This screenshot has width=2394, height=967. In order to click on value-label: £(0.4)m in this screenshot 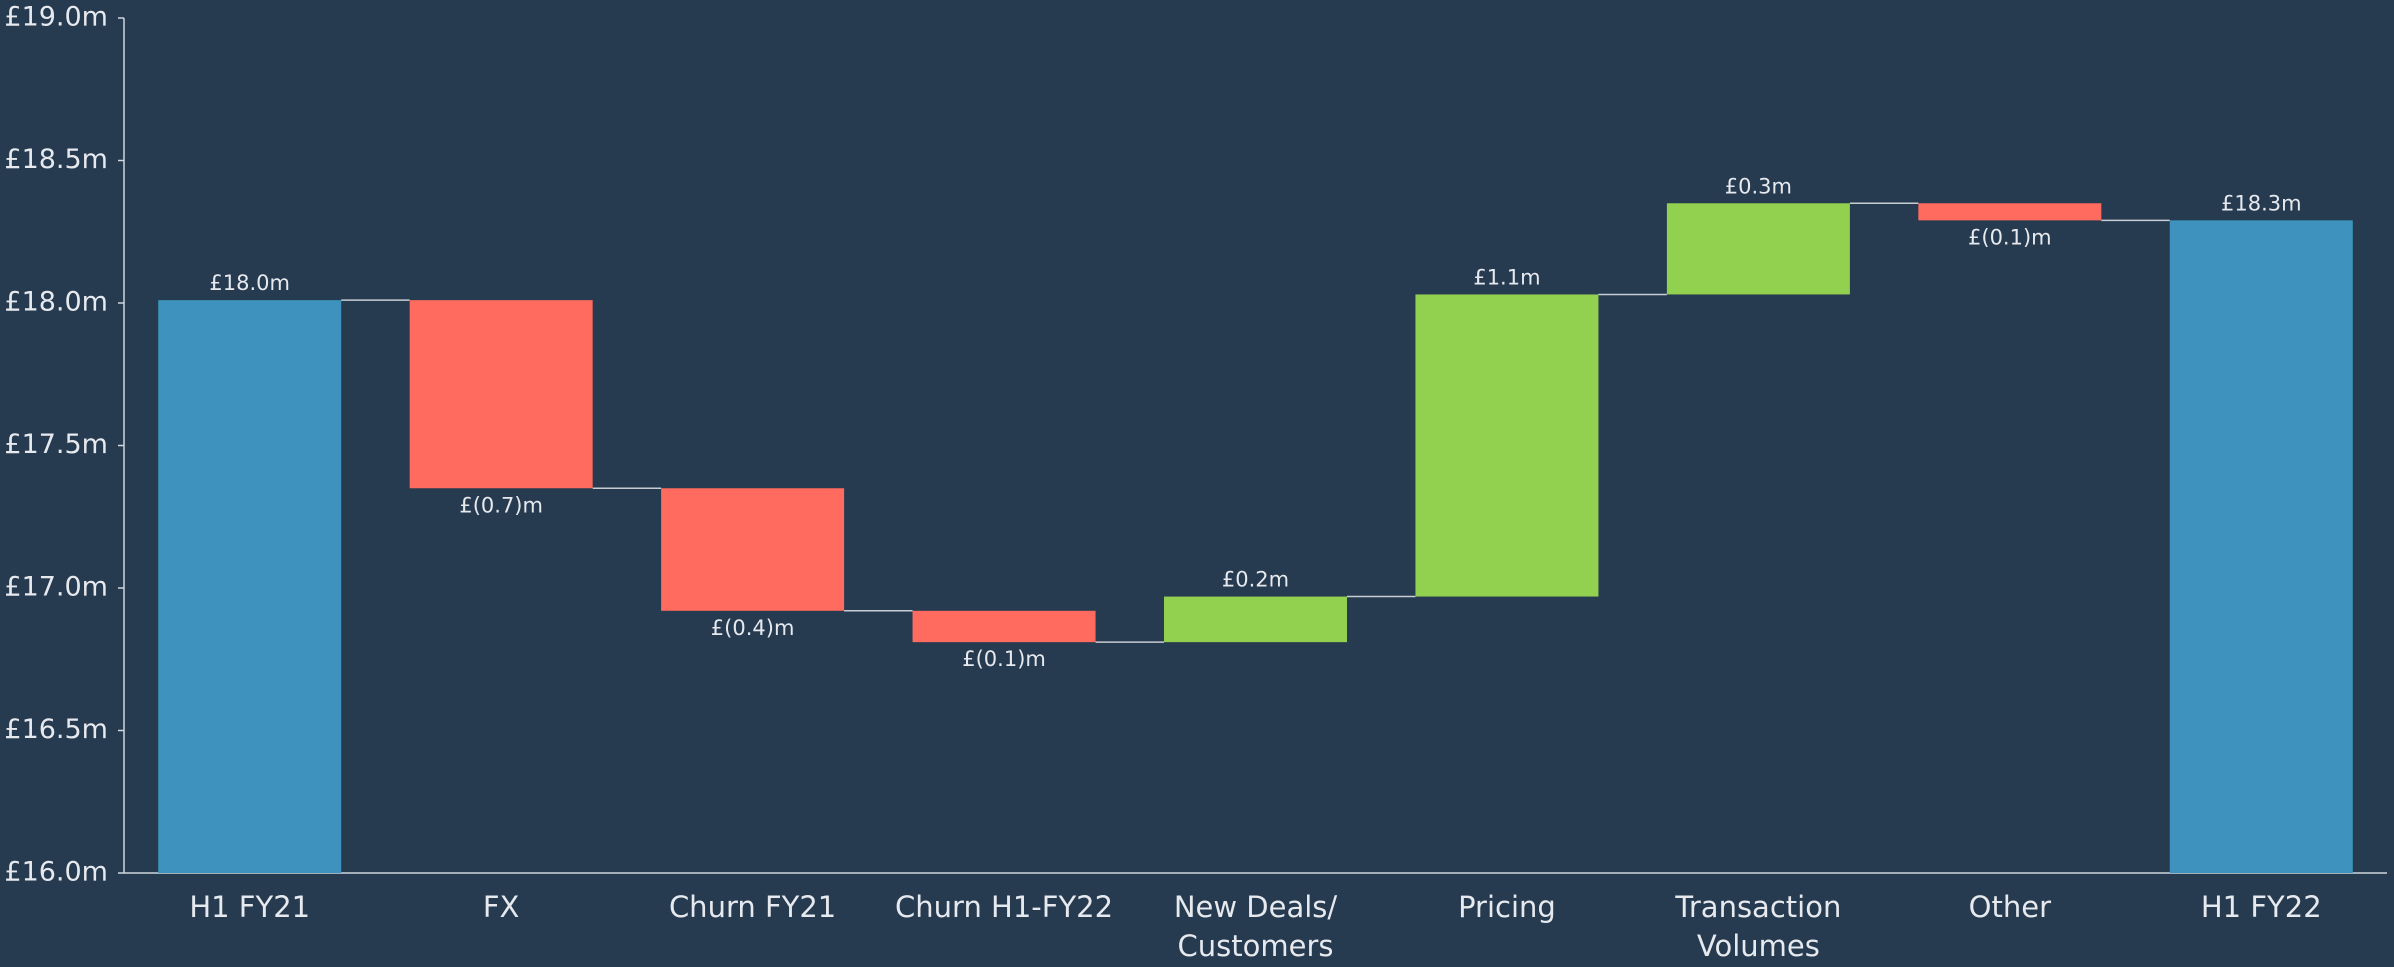, I will do `click(753, 628)`.